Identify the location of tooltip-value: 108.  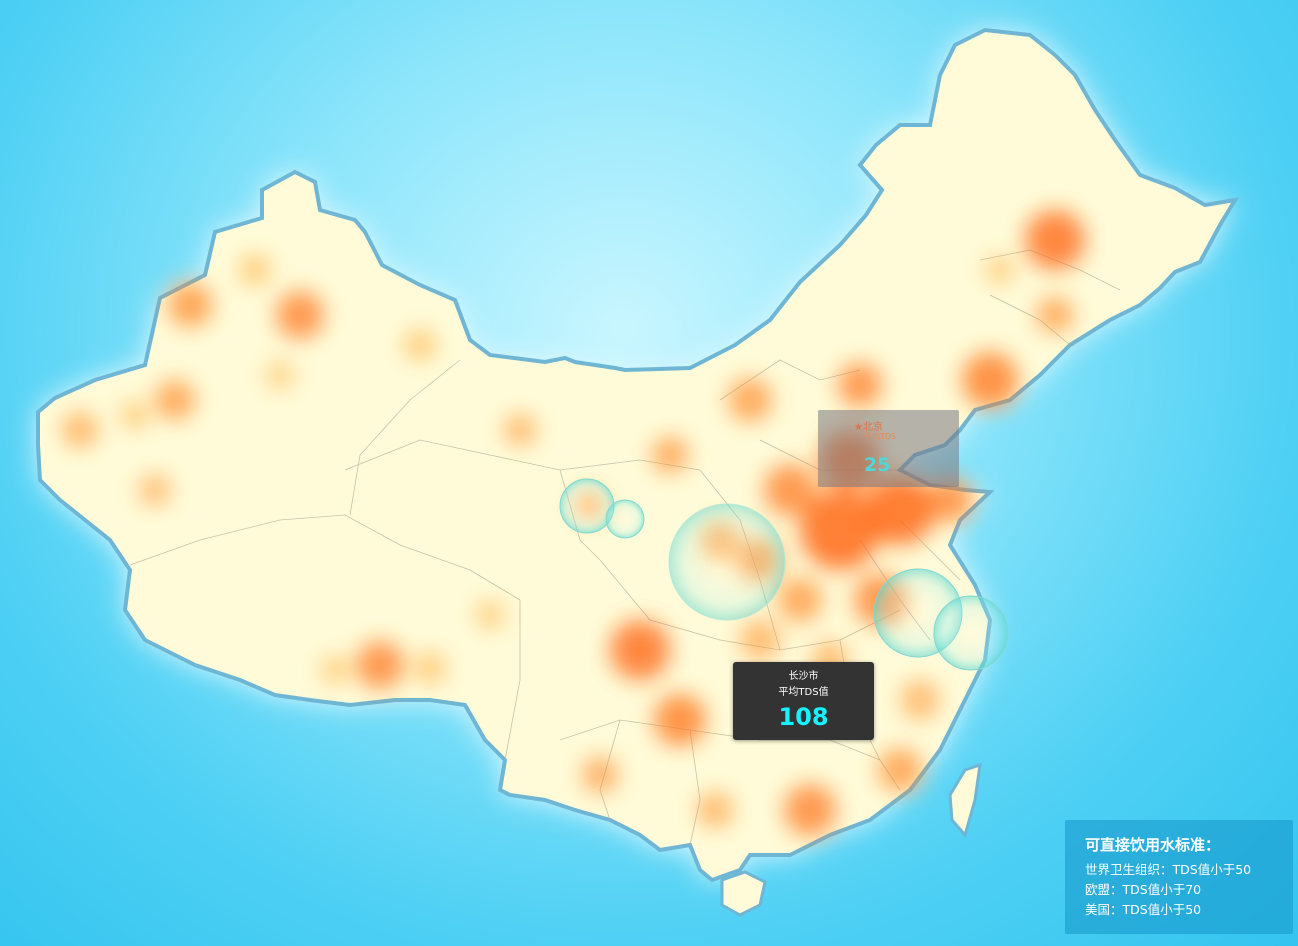
(803, 717).